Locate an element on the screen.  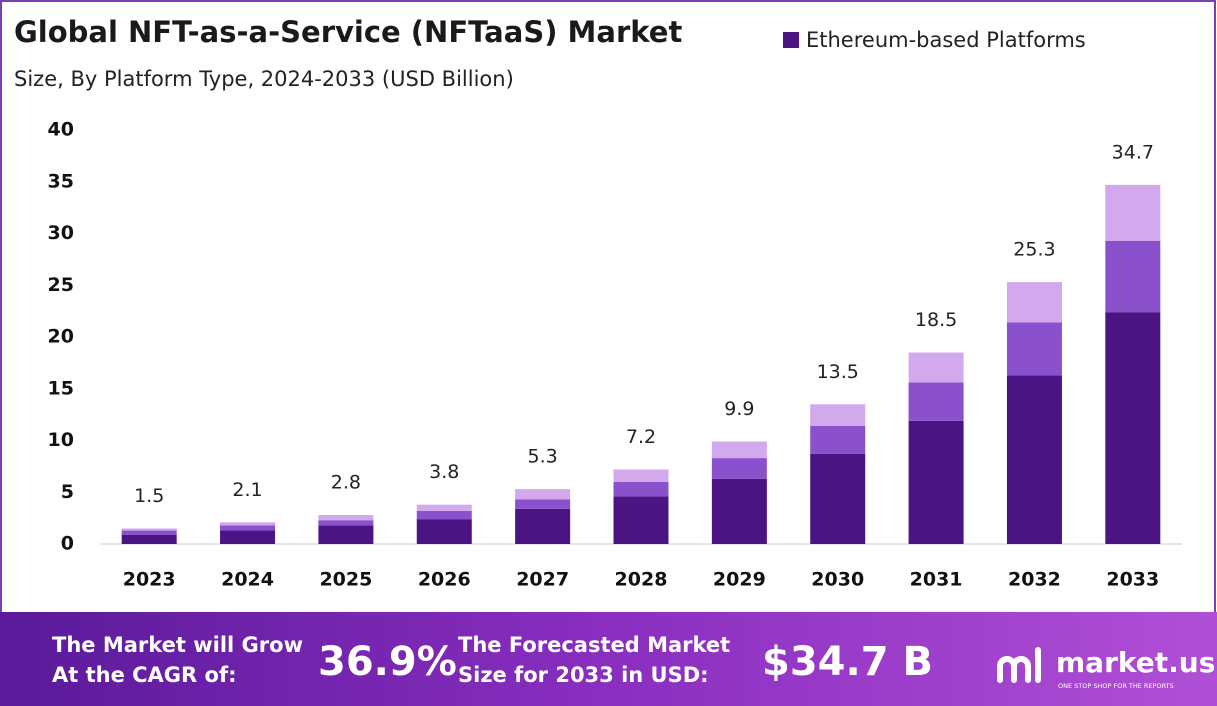
brand-tagline: ONE STOP SHOP FOR THE REPORTS is located at coordinates (1116, 686).